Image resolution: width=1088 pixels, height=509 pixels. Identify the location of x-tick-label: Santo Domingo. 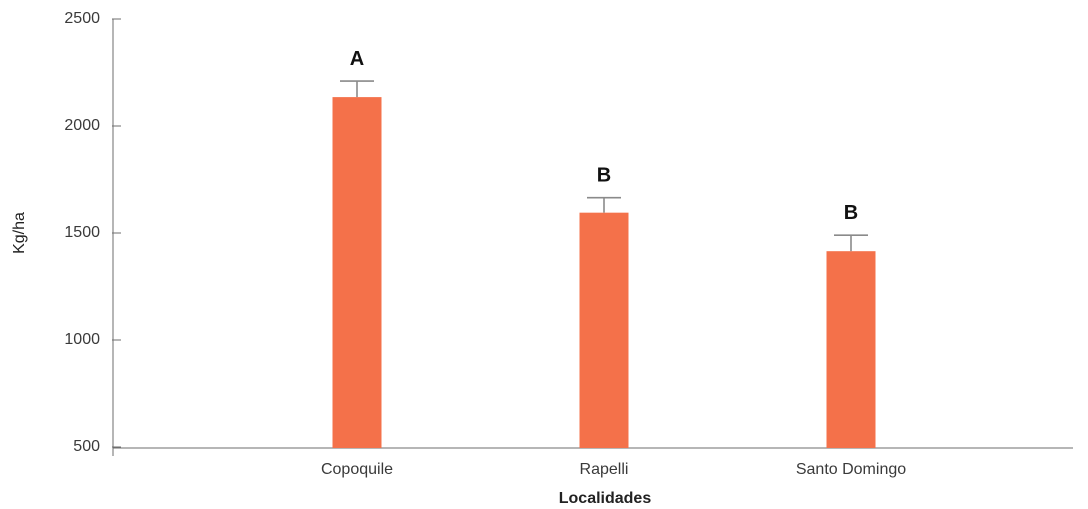
(851, 469).